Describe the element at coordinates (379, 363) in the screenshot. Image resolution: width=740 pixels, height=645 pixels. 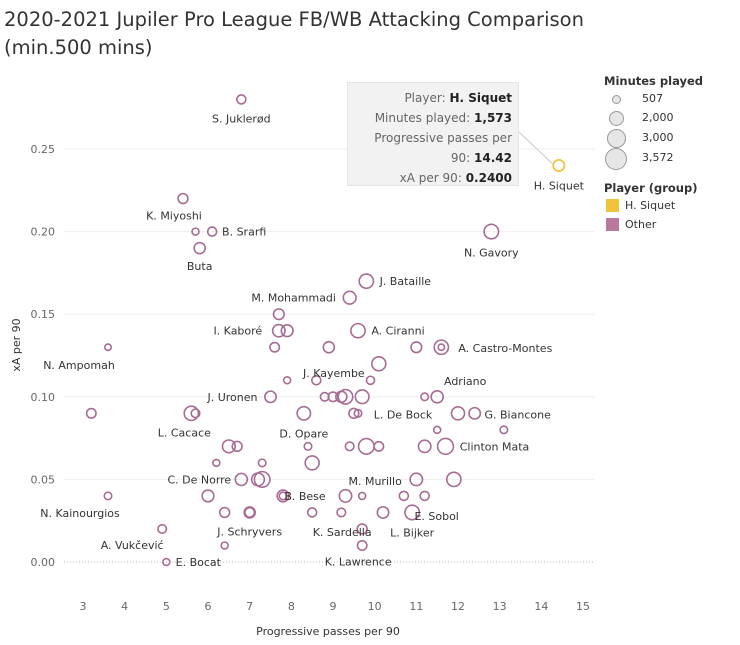
I see `point-j-kayembe` at that location.